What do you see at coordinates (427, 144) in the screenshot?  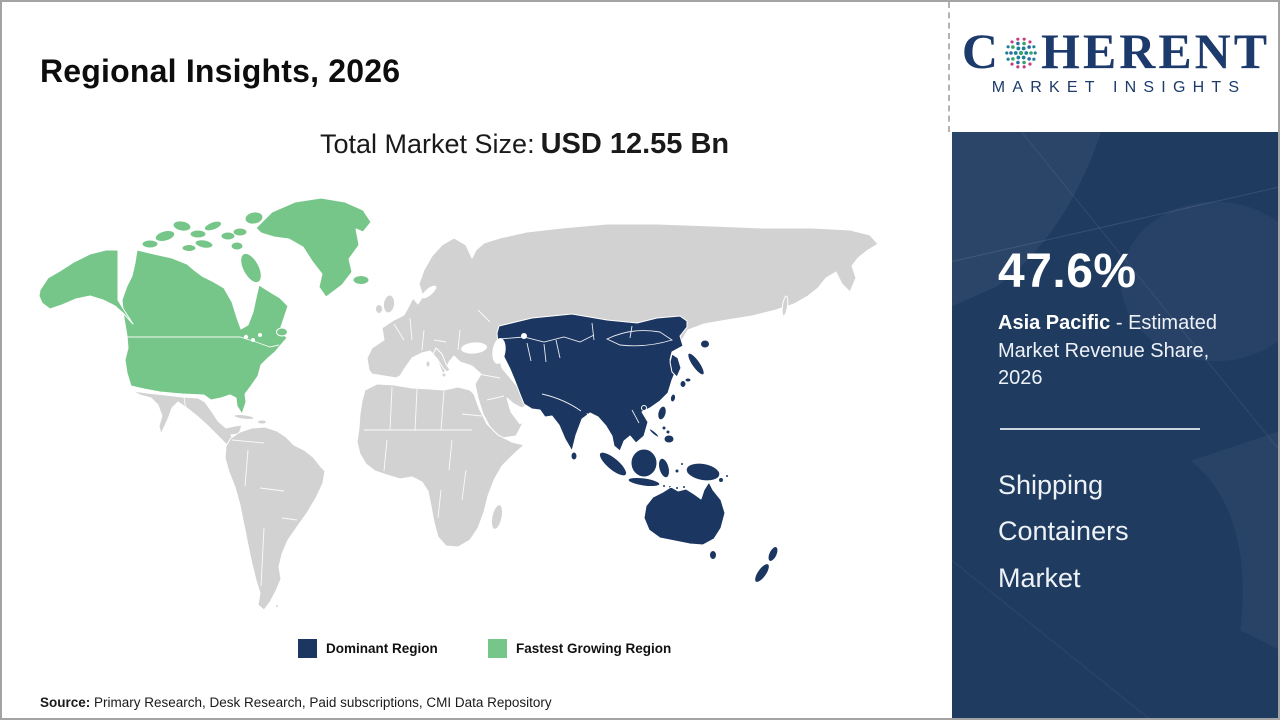 I see `total-market-size-label: Total Market Size:` at bounding box center [427, 144].